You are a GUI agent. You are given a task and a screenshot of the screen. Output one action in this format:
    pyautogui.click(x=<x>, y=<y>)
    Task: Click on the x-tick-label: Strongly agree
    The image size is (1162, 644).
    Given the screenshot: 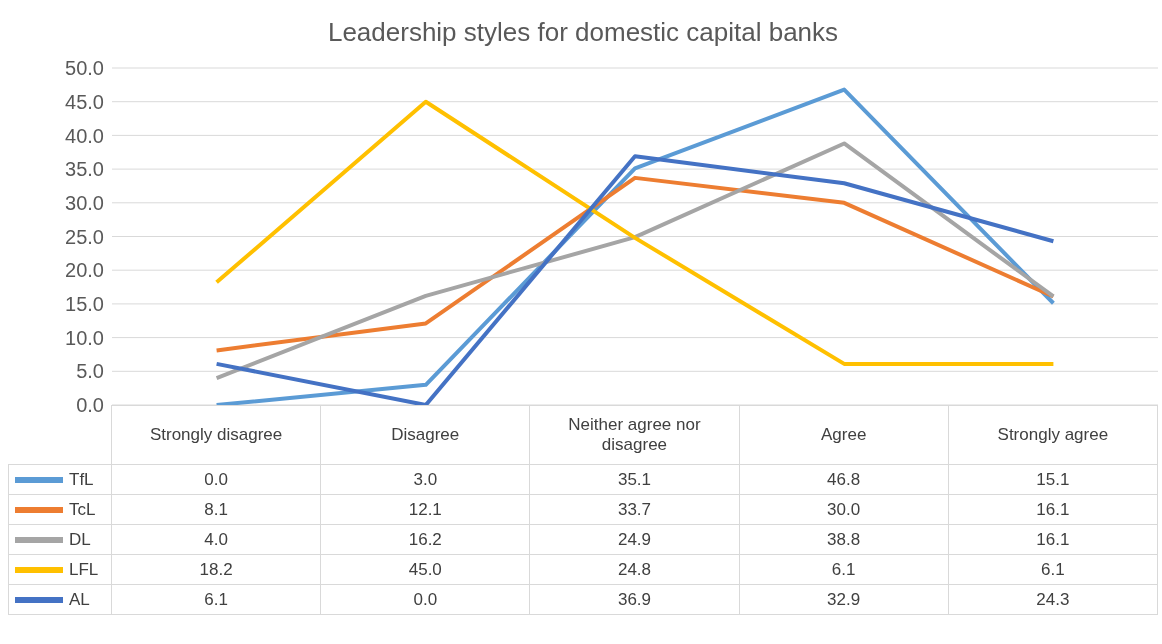 What is the action you would take?
    pyautogui.click(x=1053, y=435)
    